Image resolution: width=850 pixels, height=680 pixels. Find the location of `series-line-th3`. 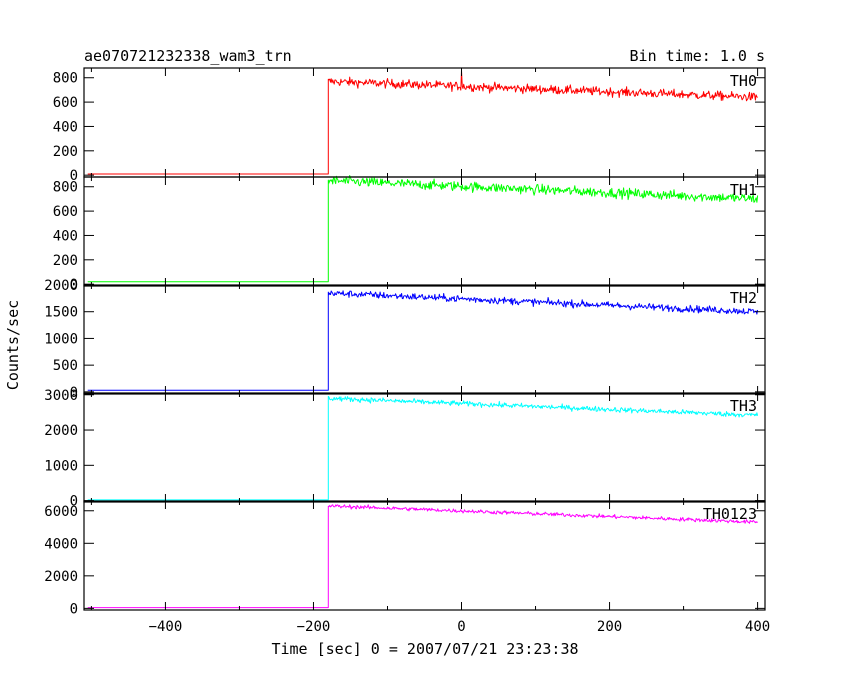

series-line-th3 is located at coordinates (423, 448).